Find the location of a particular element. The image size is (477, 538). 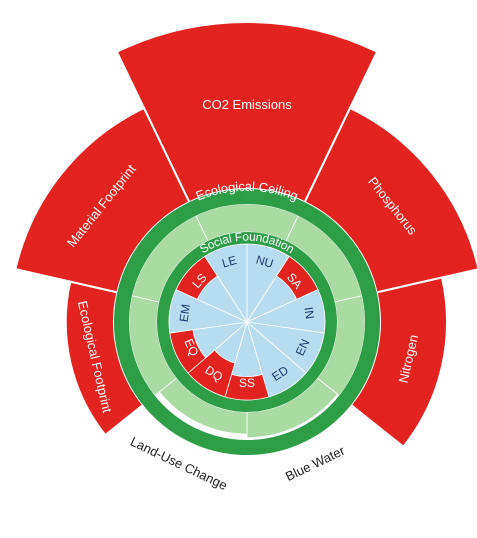

social-label: EQ is located at coordinates (191, 348).